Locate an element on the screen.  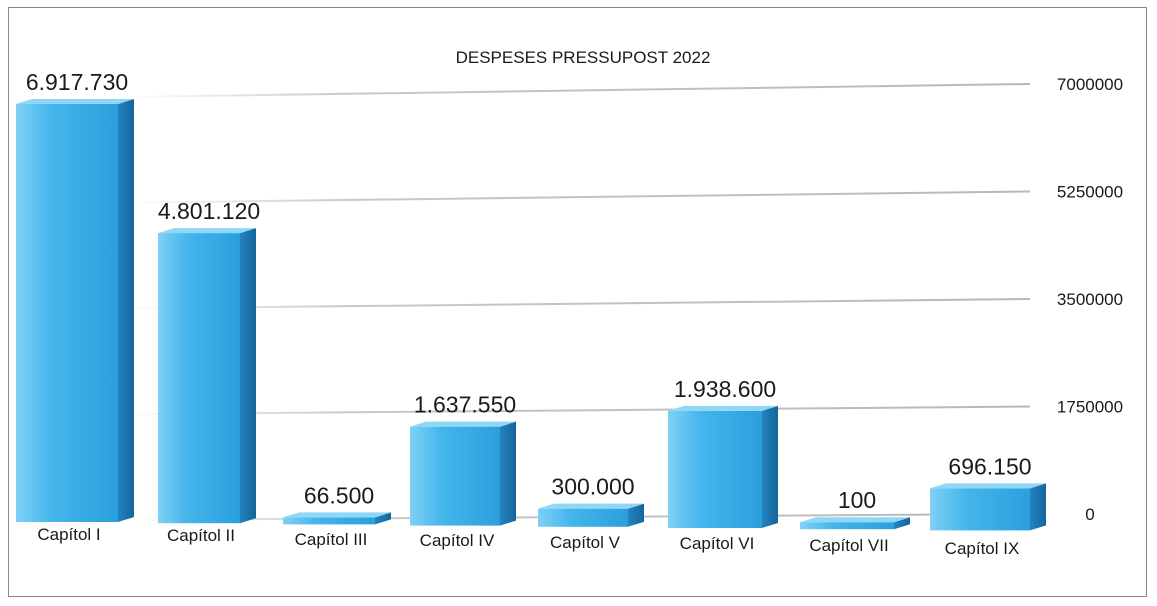
data-label: 6.917.730 is located at coordinates (77, 82).